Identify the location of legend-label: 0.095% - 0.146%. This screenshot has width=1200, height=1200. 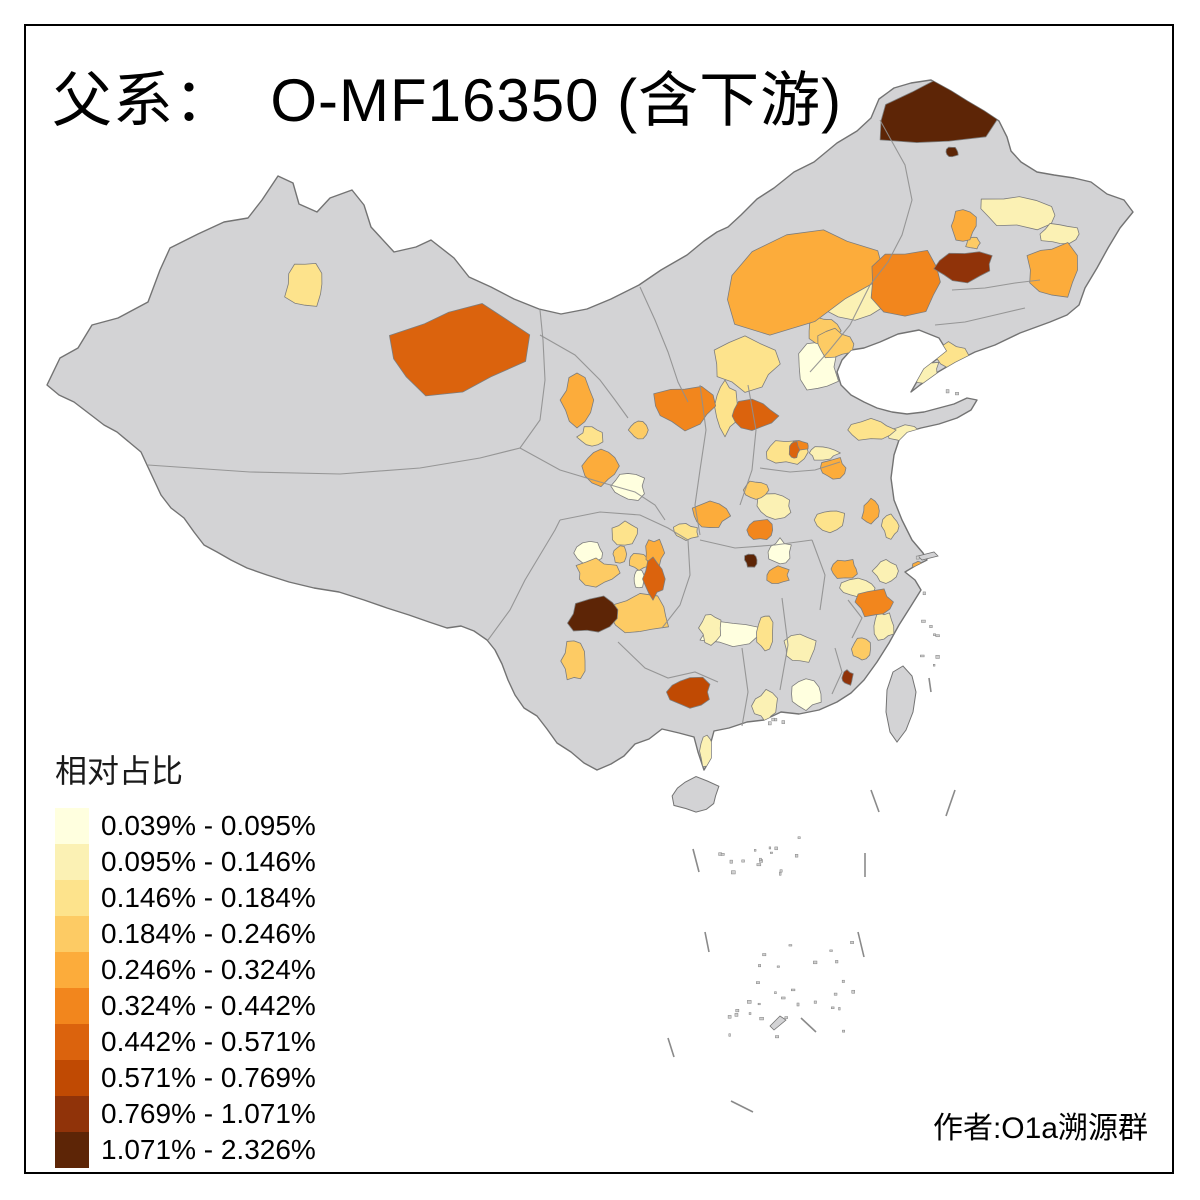
(208, 861).